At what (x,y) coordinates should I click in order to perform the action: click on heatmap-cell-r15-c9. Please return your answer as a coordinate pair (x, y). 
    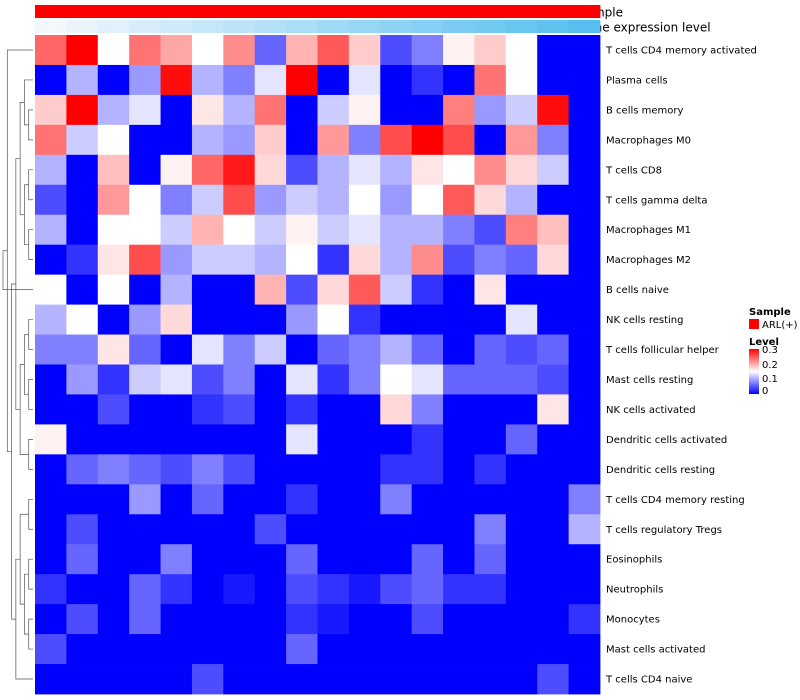
    Looking at the image, I should click on (333, 499).